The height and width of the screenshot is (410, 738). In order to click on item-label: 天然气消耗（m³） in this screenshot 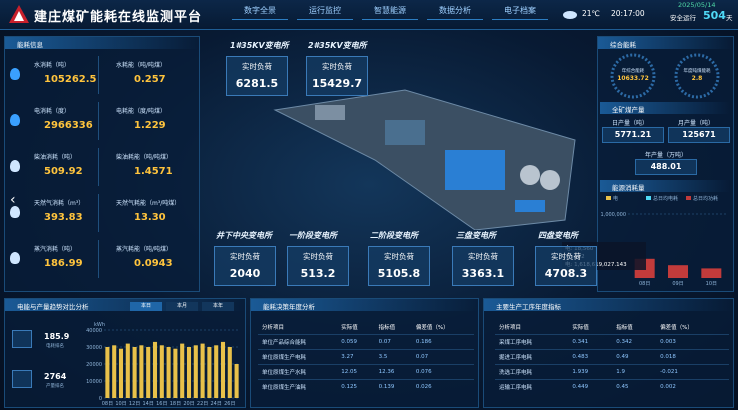, I will do `click(59, 203)`.